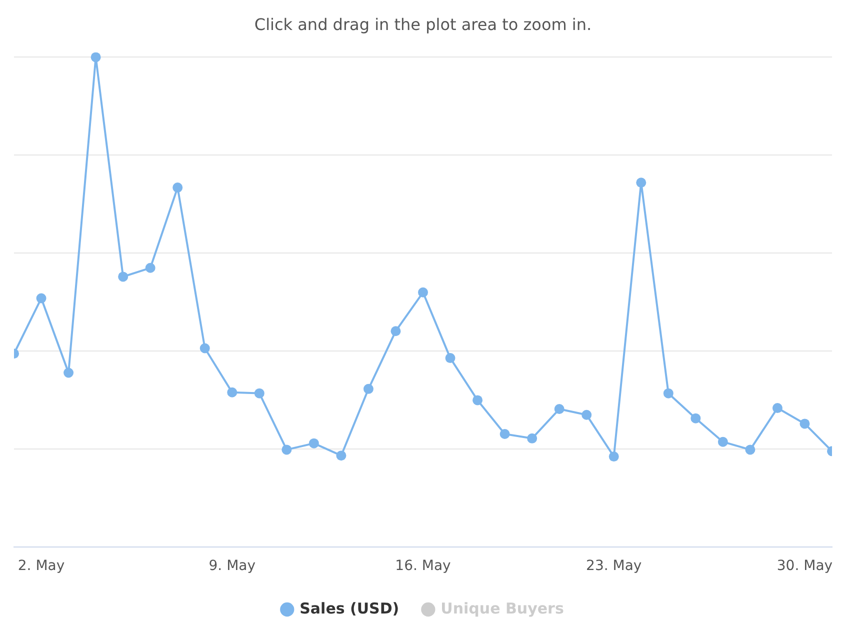  Describe the element at coordinates (423, 24) in the screenshot. I see `chart-title: Click and drag in the plot area to zoom in.` at that location.